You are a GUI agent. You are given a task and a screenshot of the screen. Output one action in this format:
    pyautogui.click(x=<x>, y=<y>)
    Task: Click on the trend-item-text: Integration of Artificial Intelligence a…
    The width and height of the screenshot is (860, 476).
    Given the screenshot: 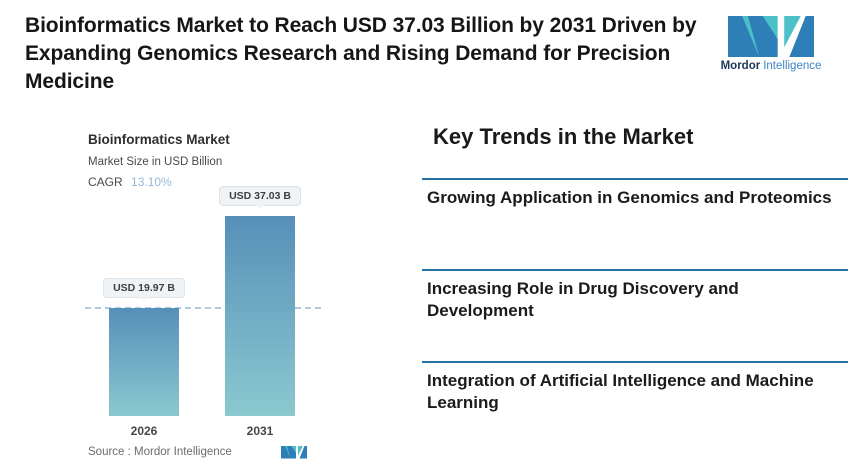 What is the action you would take?
    pyautogui.click(x=620, y=391)
    